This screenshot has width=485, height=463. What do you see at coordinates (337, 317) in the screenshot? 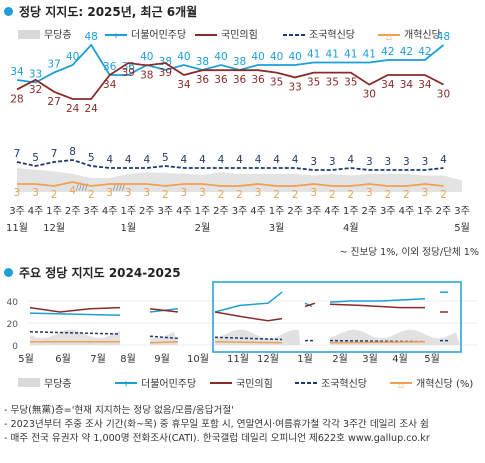
I see `recent-range-box` at bounding box center [337, 317].